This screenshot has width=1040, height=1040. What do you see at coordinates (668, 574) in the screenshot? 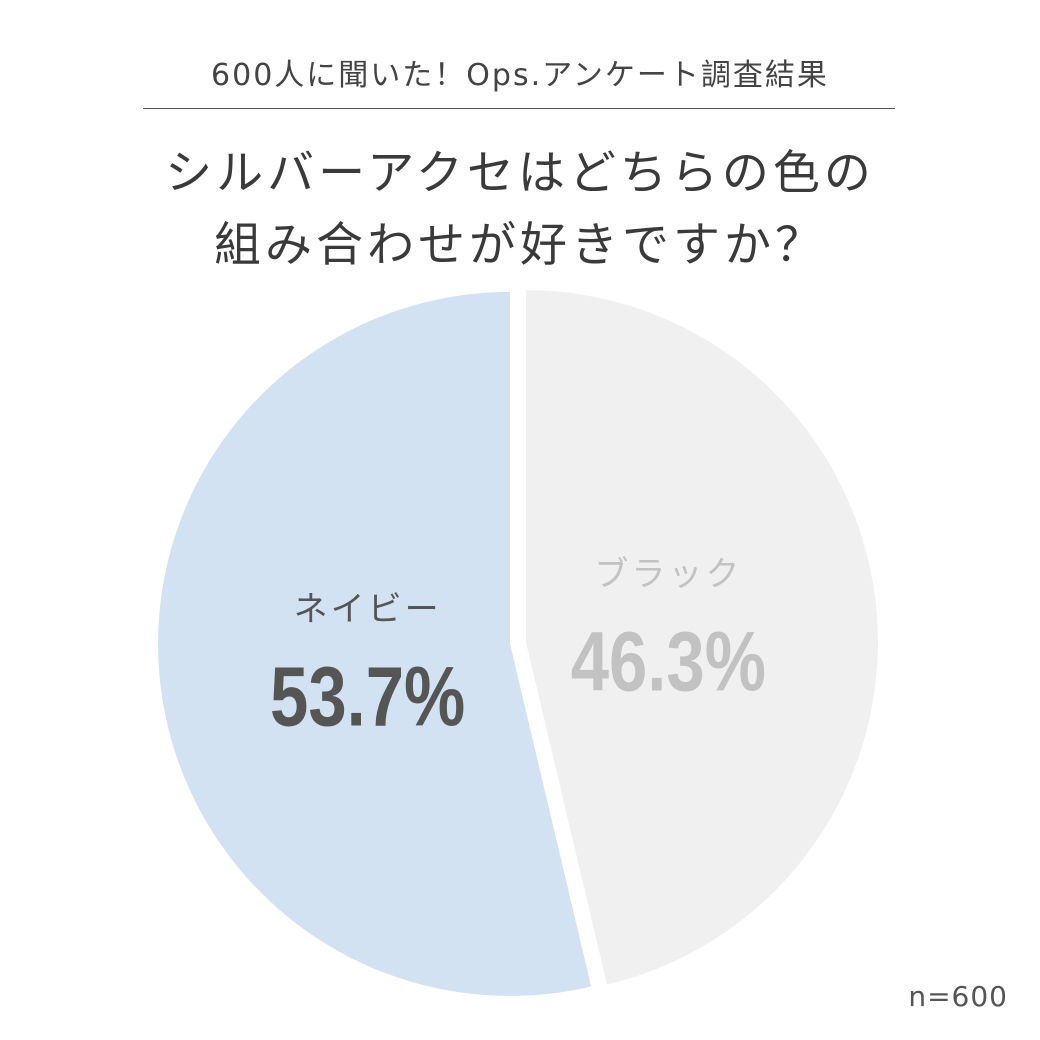
I see `slice-label-black: ブラック` at bounding box center [668, 574].